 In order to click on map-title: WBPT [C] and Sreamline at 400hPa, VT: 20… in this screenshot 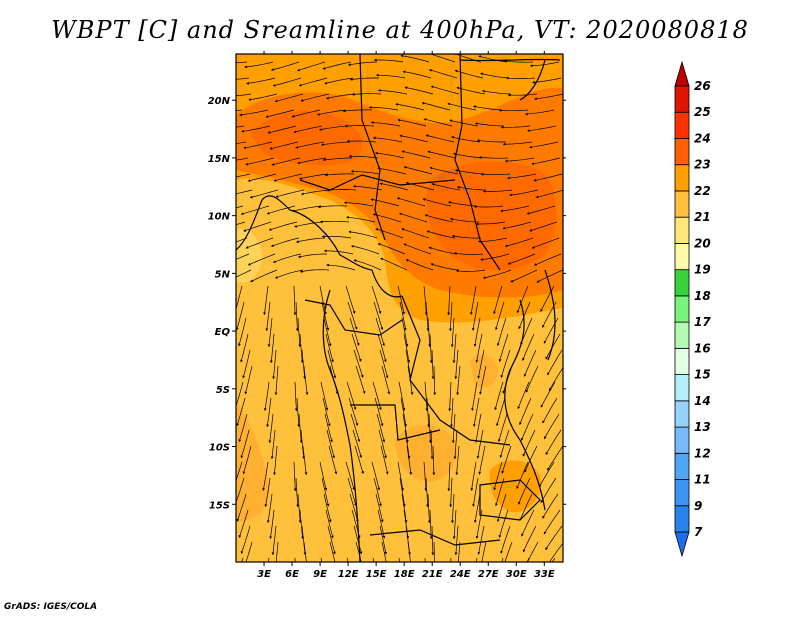, I will do `click(400, 30)`.